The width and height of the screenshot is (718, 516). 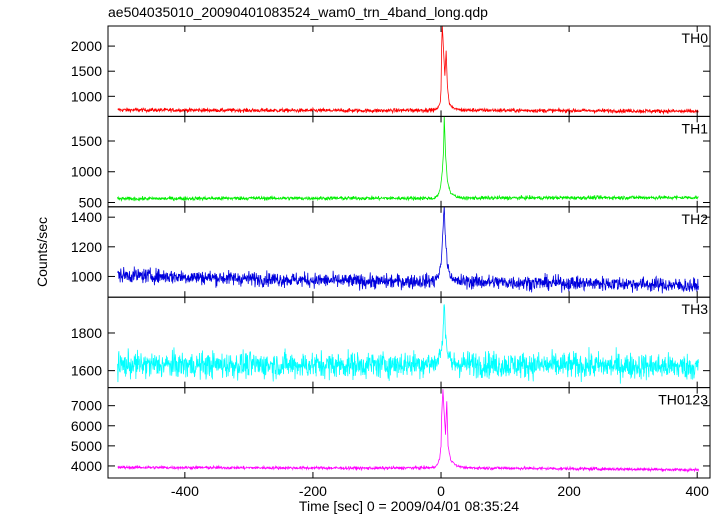 I want to click on series-line-th3, so click(x=408, y=344).